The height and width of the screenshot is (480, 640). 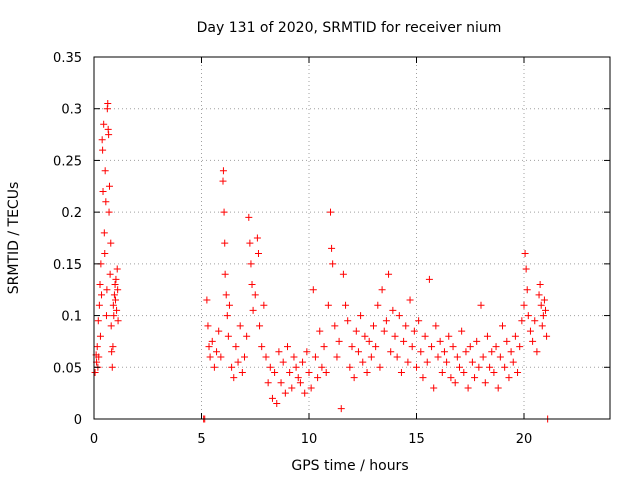 What do you see at coordinates (67, 368) in the screenshot?
I see `y-tick-label: 0.05` at bounding box center [67, 368].